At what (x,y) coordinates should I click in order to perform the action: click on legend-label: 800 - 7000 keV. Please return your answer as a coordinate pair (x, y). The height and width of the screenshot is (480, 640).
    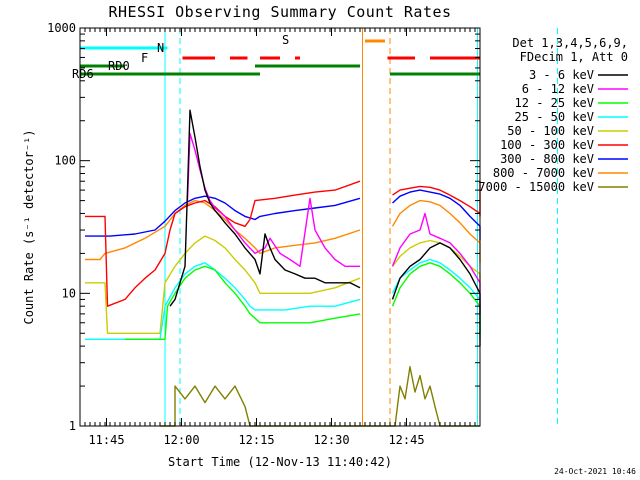
    Looking at the image, I should click on (543, 173).